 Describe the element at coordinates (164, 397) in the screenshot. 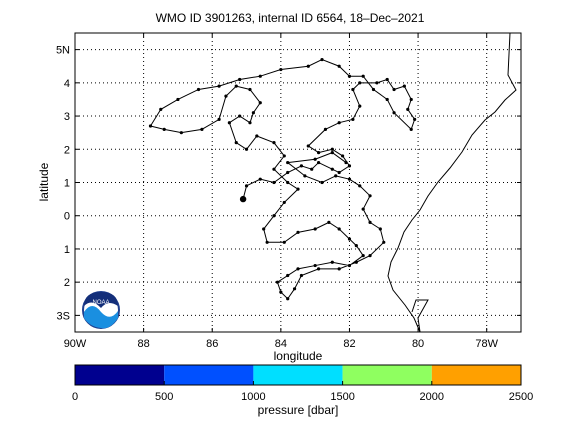

I see `colorbar-tick-label: 500` at that location.